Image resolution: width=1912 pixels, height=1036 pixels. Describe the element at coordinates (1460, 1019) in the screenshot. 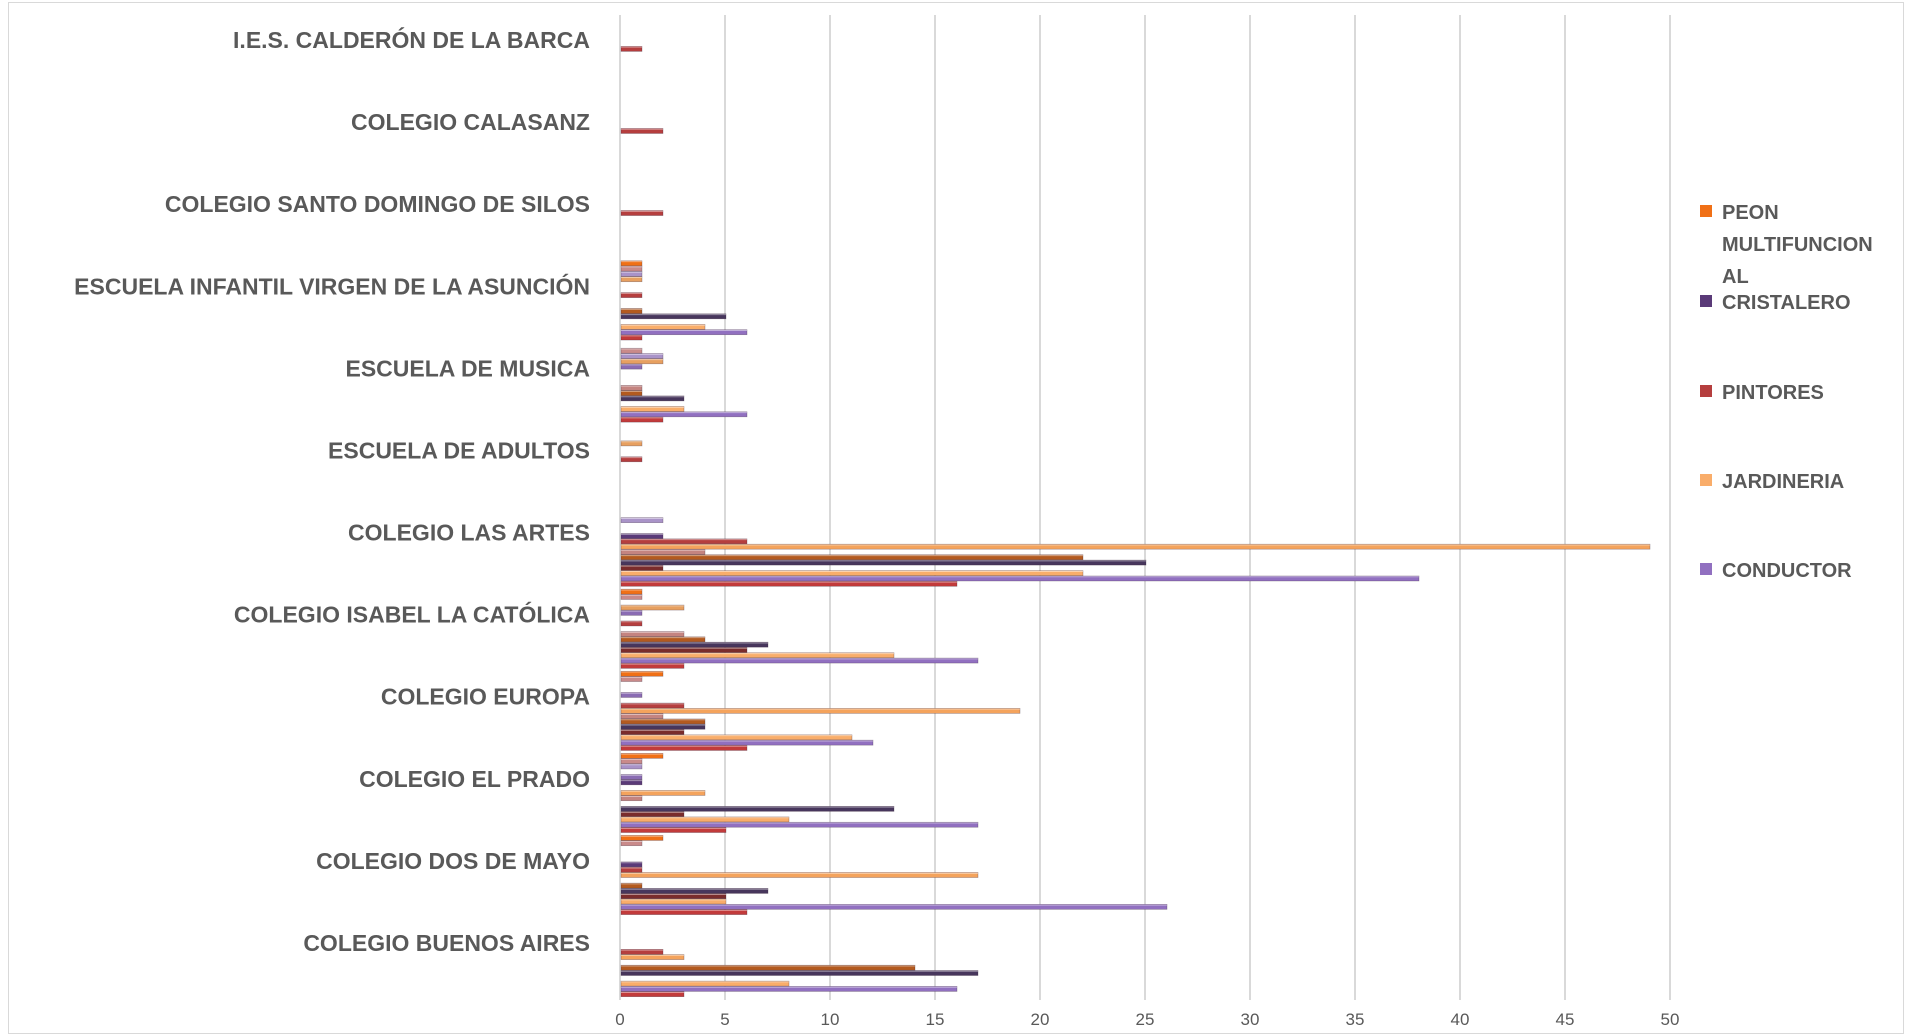

I see `x-tick-label: 40` at that location.